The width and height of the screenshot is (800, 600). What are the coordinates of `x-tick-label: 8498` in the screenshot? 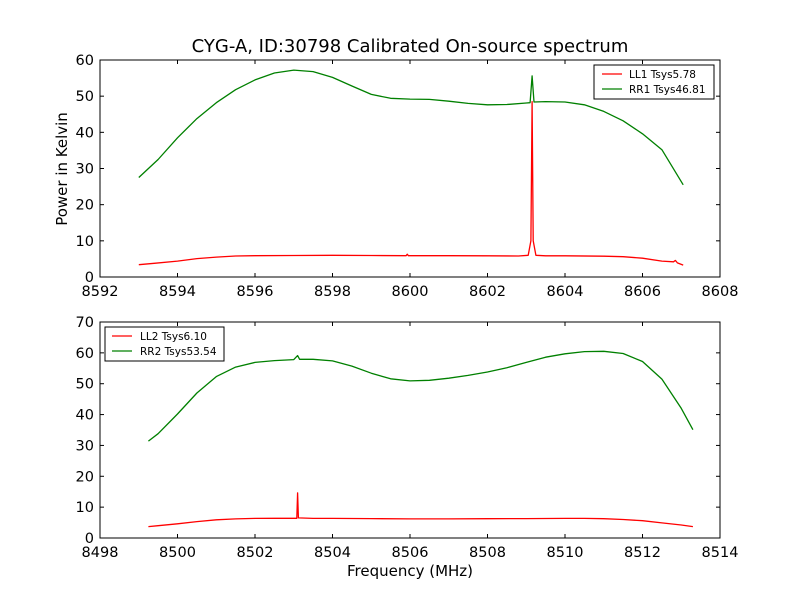 It's located at (100, 553).